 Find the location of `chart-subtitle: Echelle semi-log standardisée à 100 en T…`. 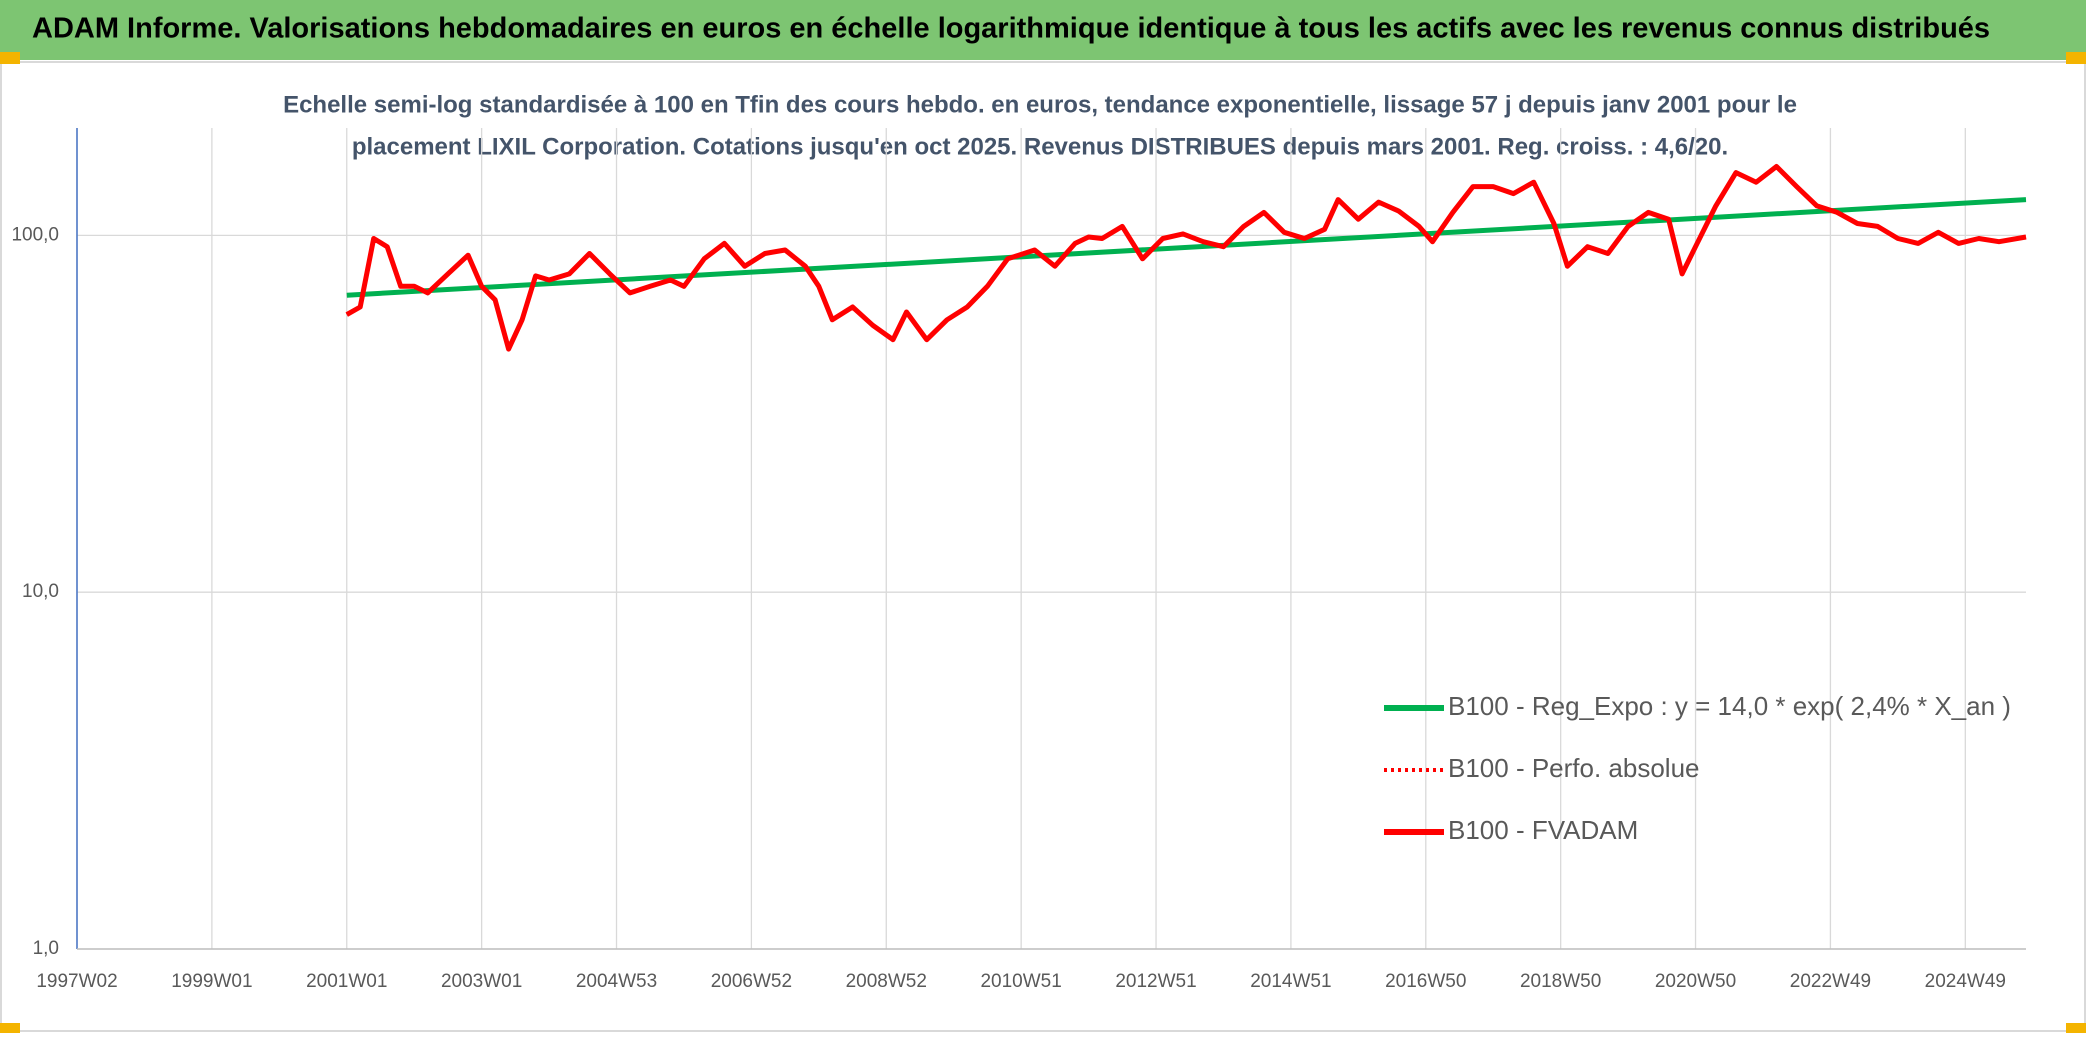

chart-subtitle: Echelle semi-log standardisée à 100 en T… is located at coordinates (1040, 104).